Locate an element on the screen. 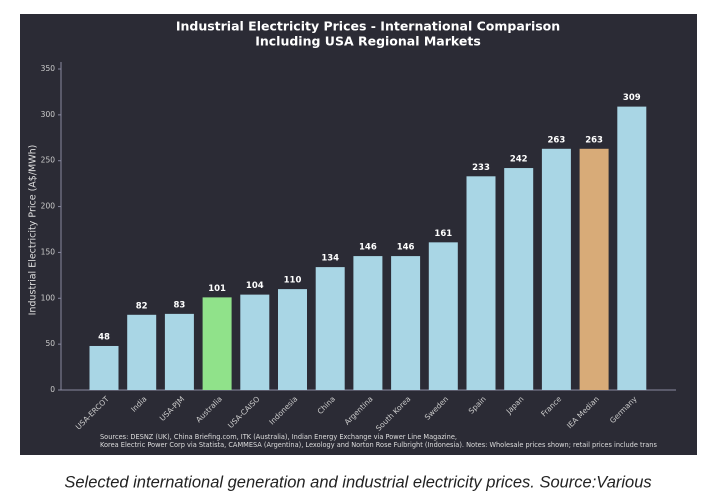 The width and height of the screenshot is (716, 504). data-label: 48 is located at coordinates (104, 337).